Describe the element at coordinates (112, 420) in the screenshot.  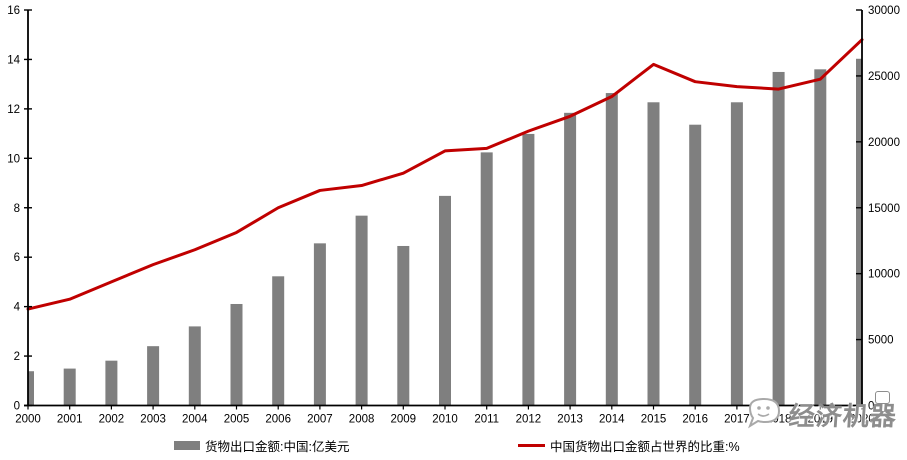
I see `x-tick-label: 2002` at that location.